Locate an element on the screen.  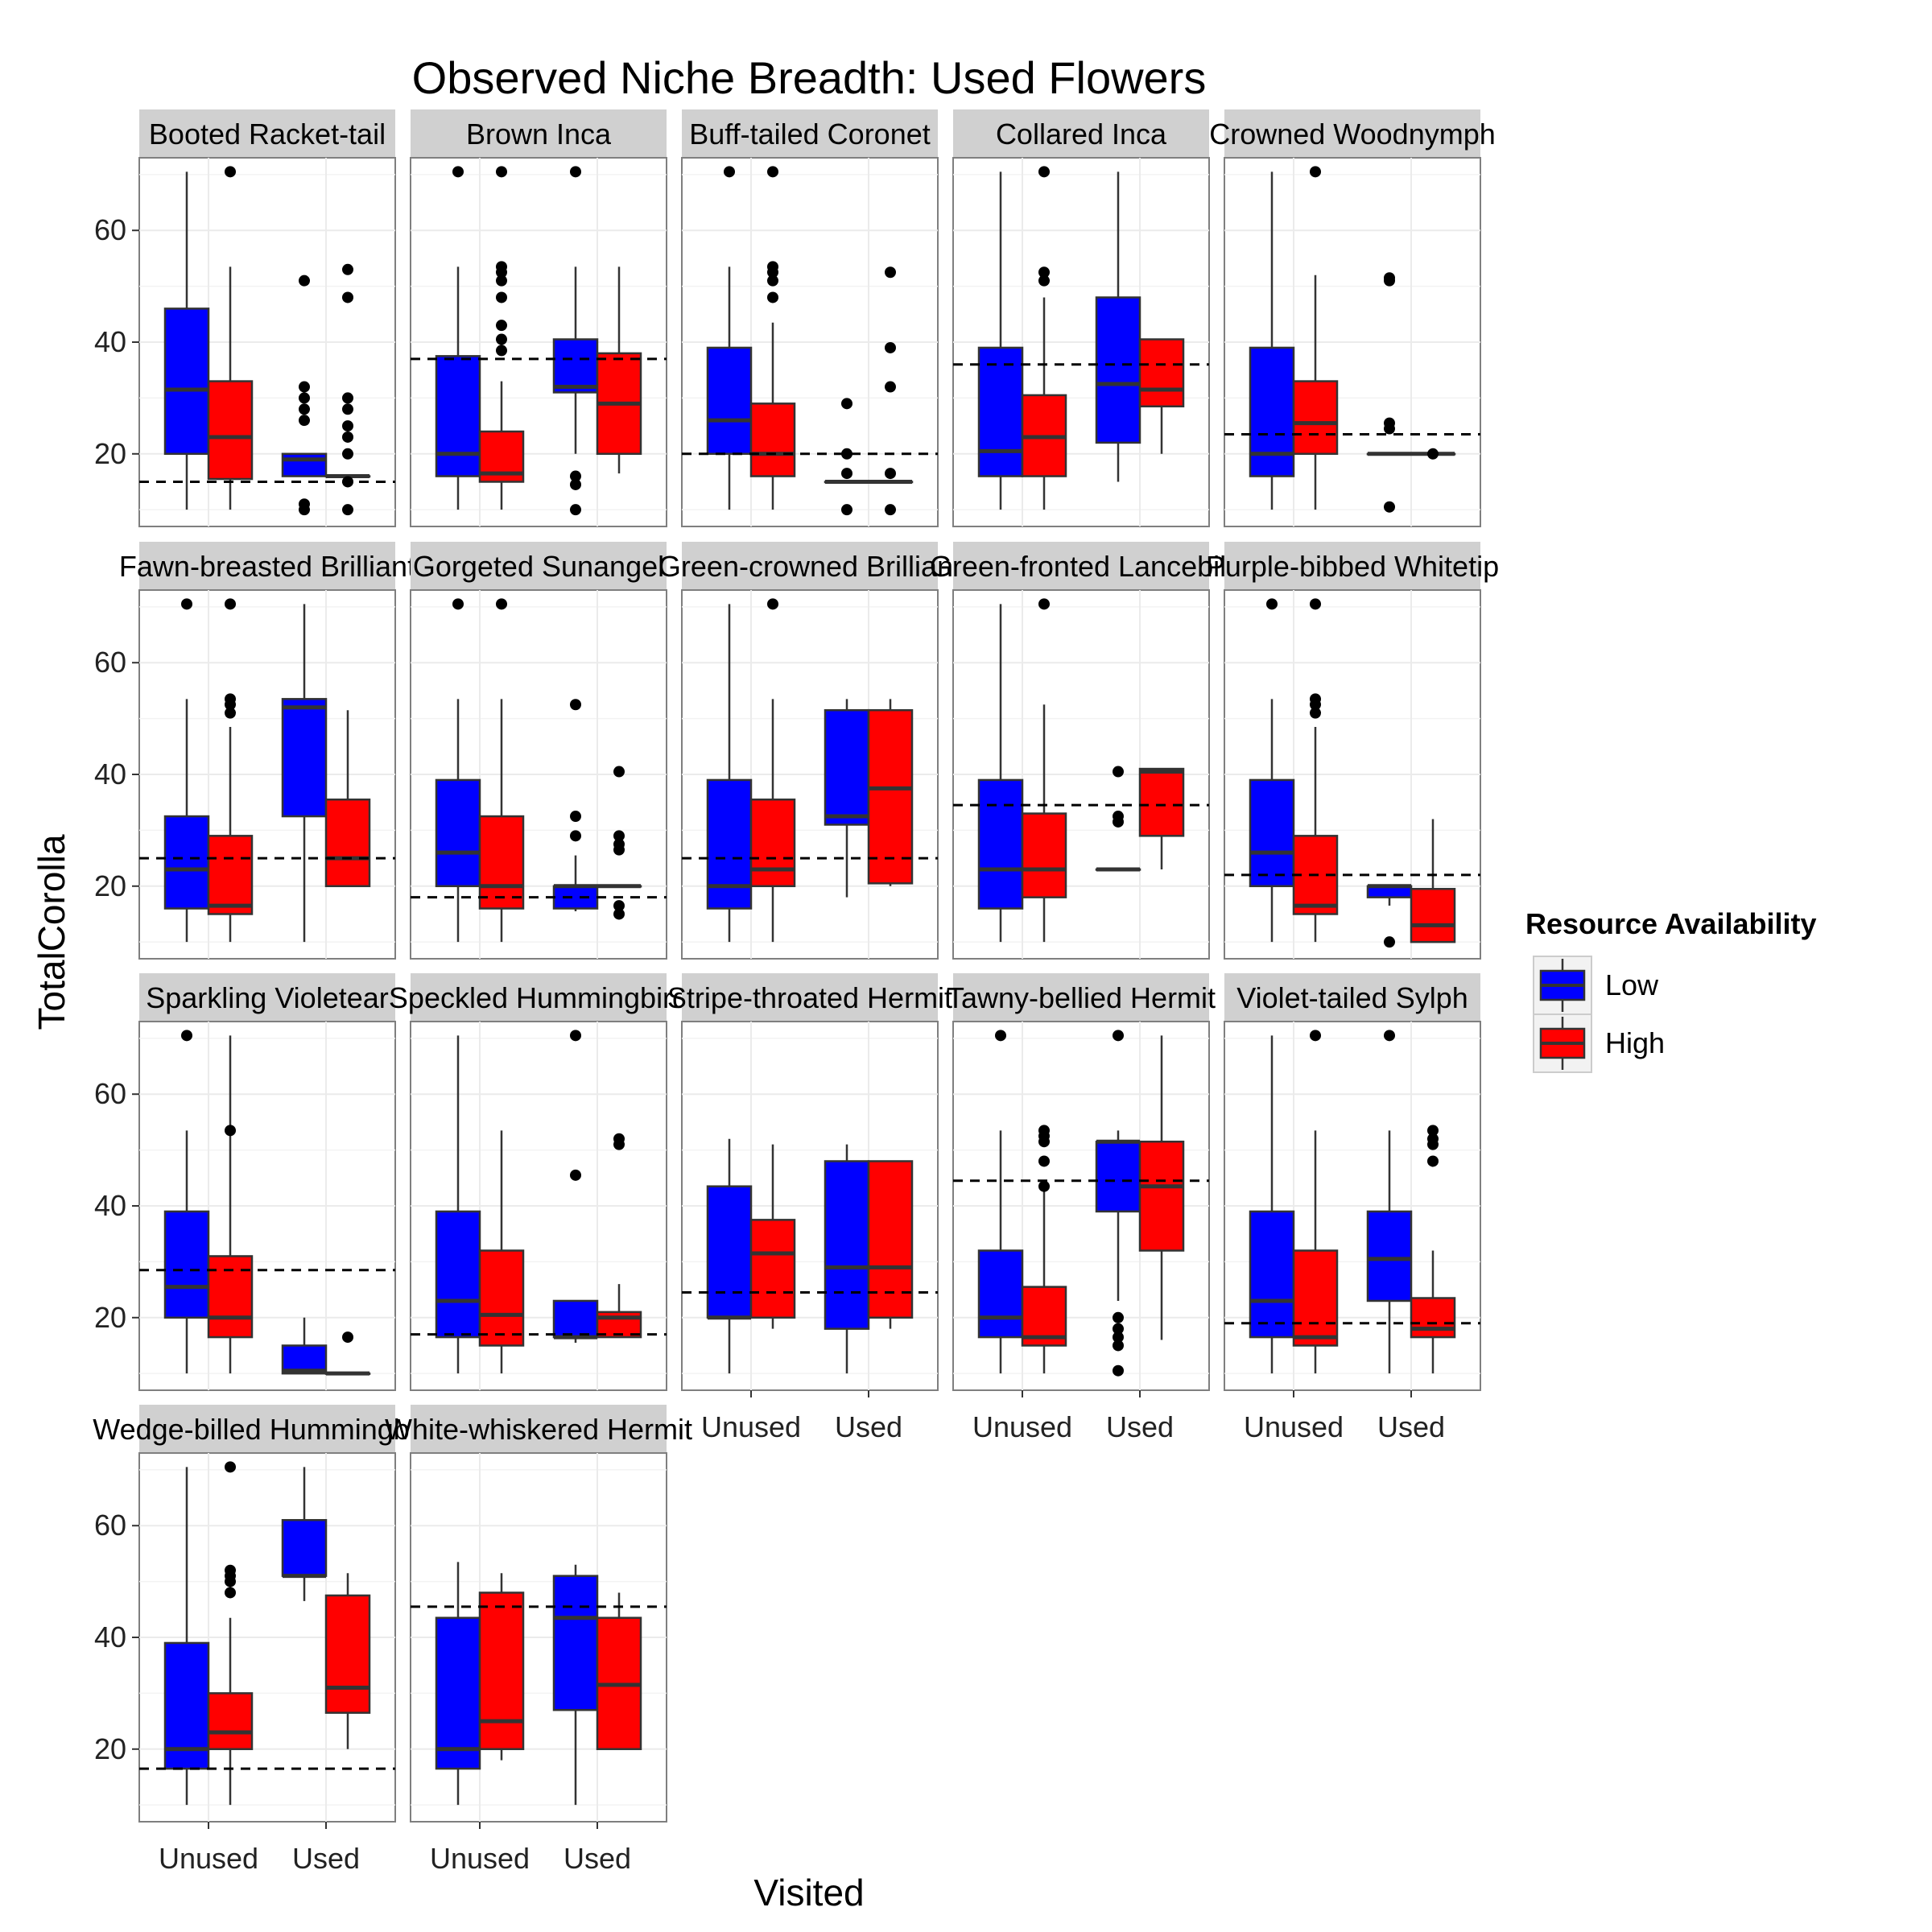
strip-label: Purple-bibbed Whitetip is located at coordinates (1352, 566).